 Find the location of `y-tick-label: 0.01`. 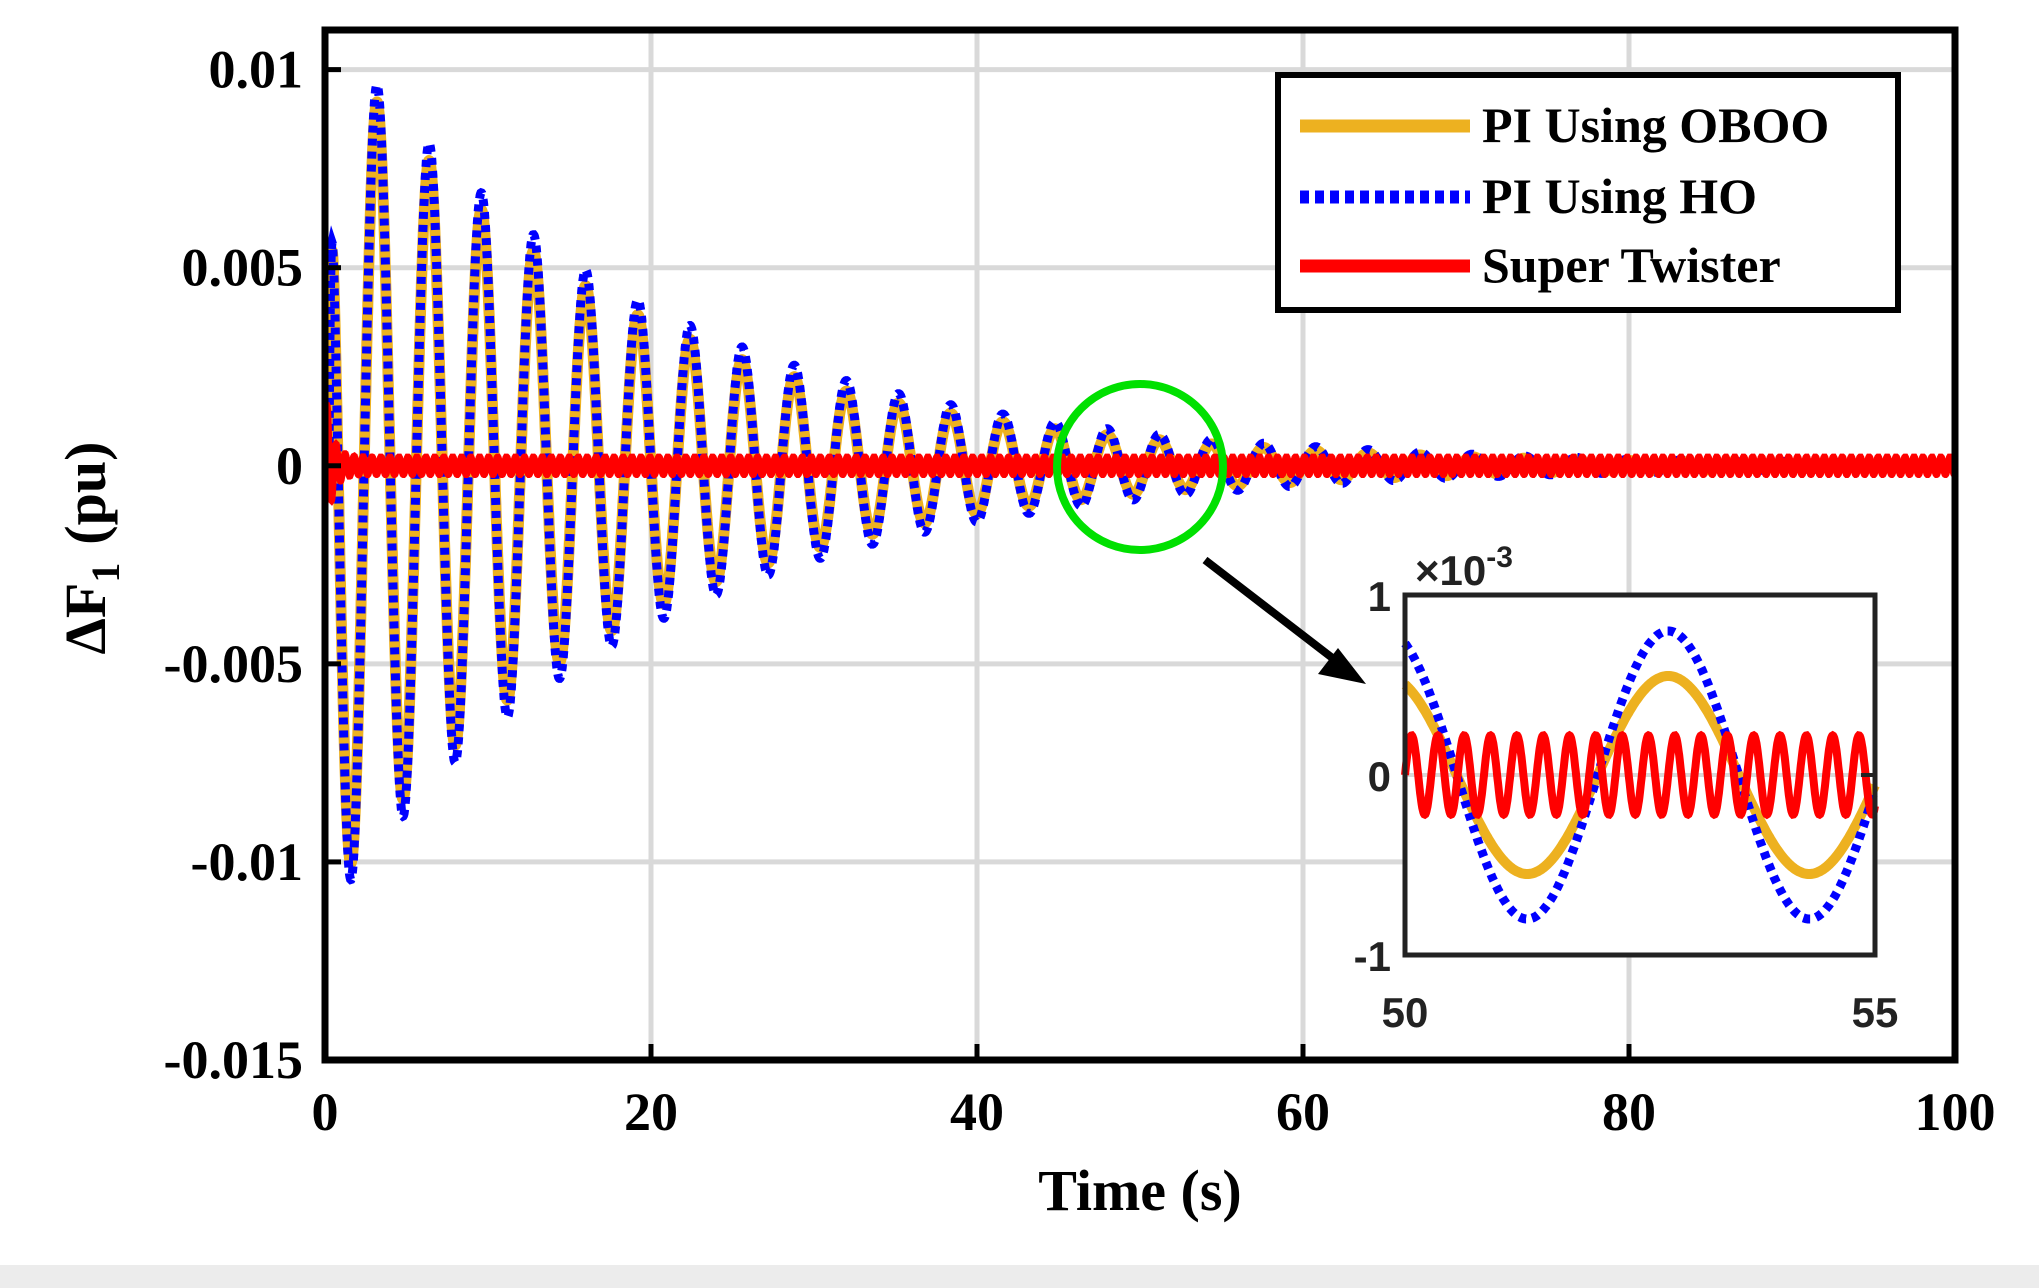

y-tick-label: 0.01 is located at coordinates (256, 70).